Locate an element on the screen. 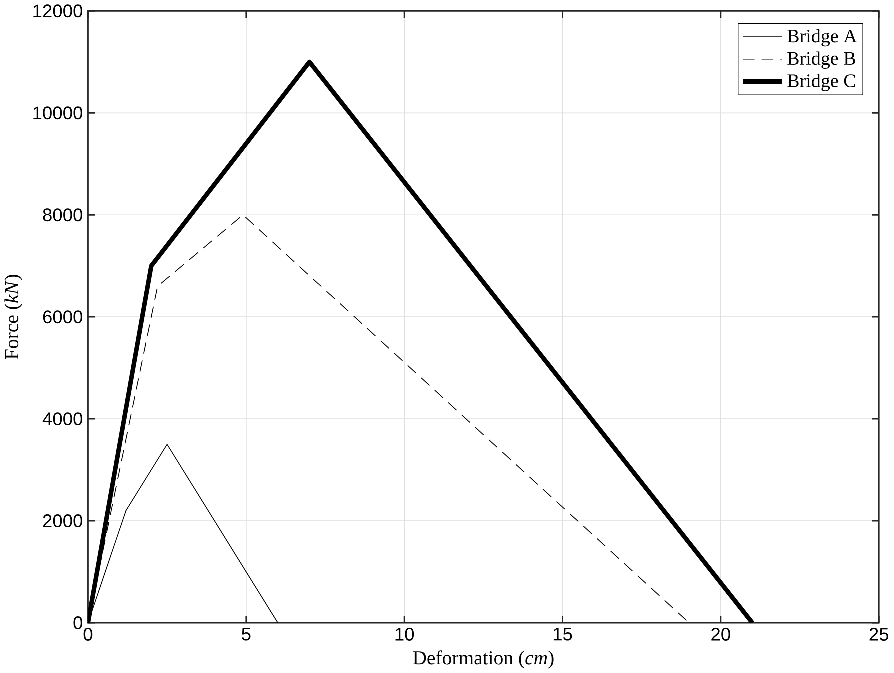 Image resolution: width=894 pixels, height=673 pixels. y-tick-label: 10000 is located at coordinates (58, 113).